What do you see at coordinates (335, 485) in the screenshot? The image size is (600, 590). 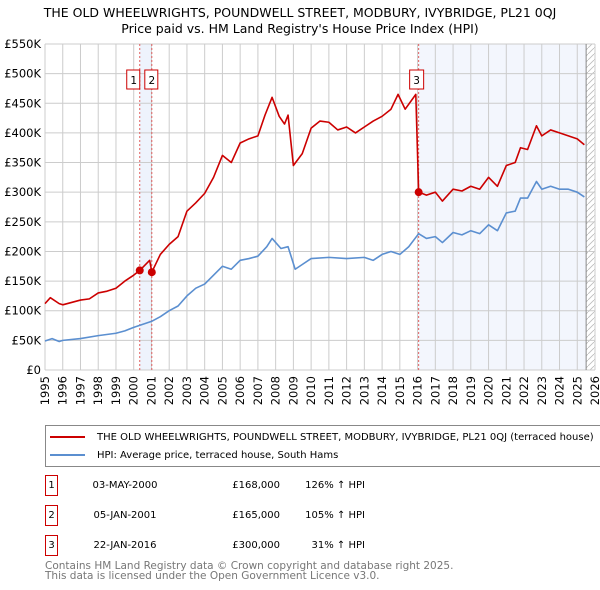 I see `sale-hpi-change: 126% ↑ HPI` at bounding box center [335, 485].